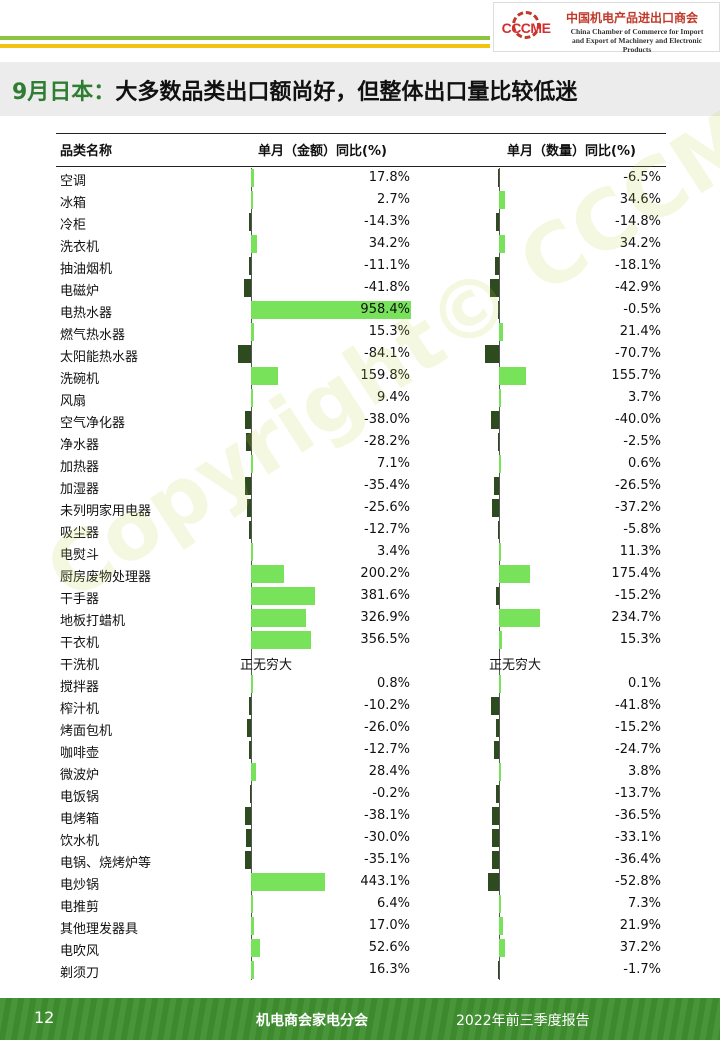 Image resolution: width=720 pixels, height=1040 pixels. I want to click on title-band, so click(360, 89).